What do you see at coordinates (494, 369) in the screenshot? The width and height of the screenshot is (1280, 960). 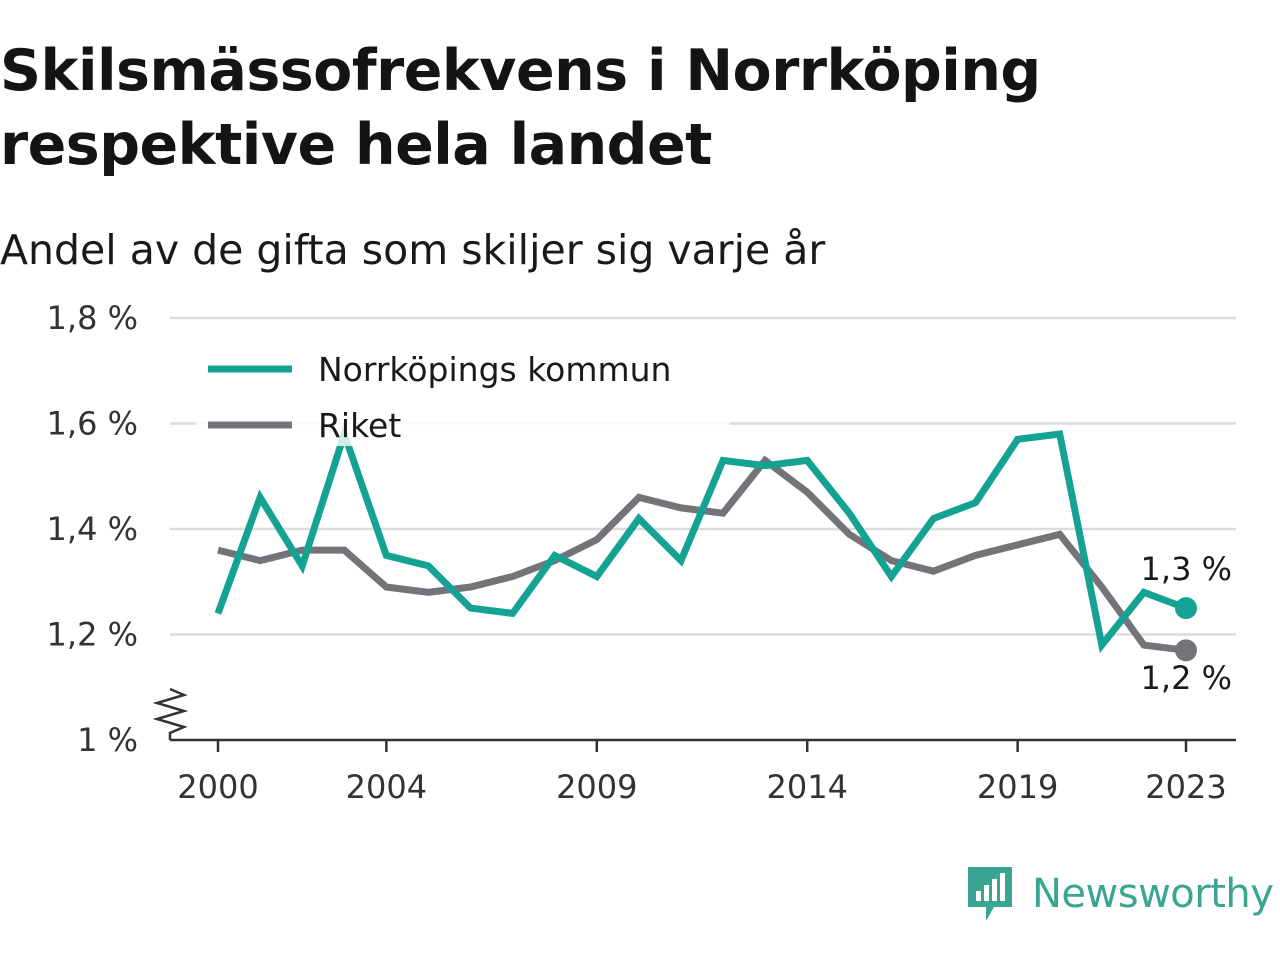 I see `legend-label-norrkoping: Norrköpings kommun` at bounding box center [494, 369].